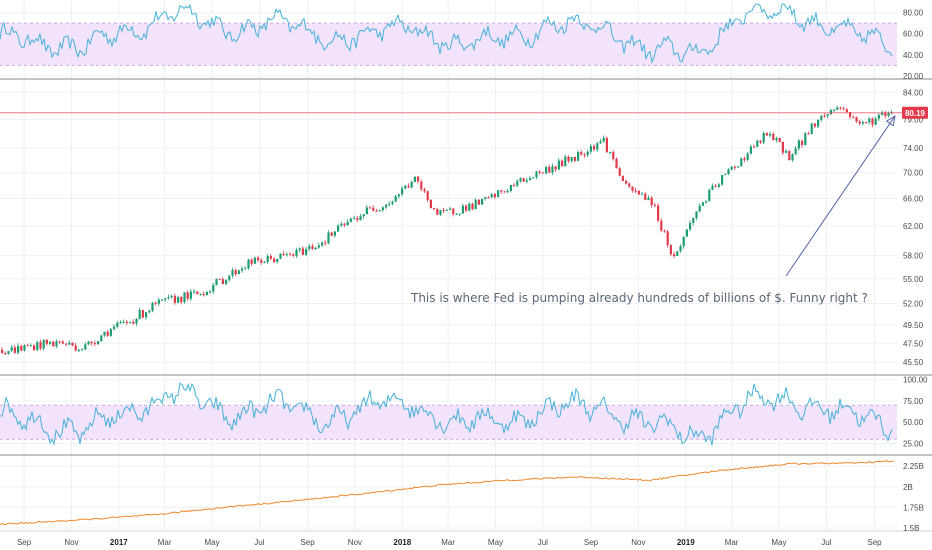  I want to click on annotation-arrow-head, so click(890, 120).